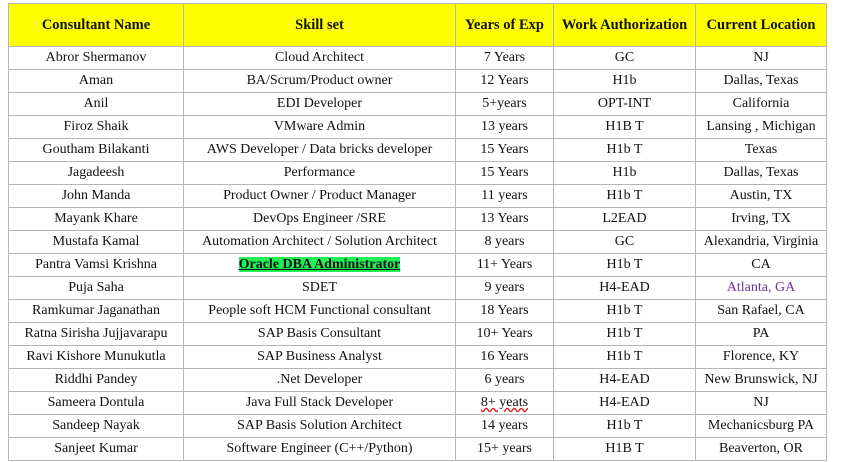  What do you see at coordinates (319, 25) in the screenshot?
I see `header-cell: Skill set` at bounding box center [319, 25].